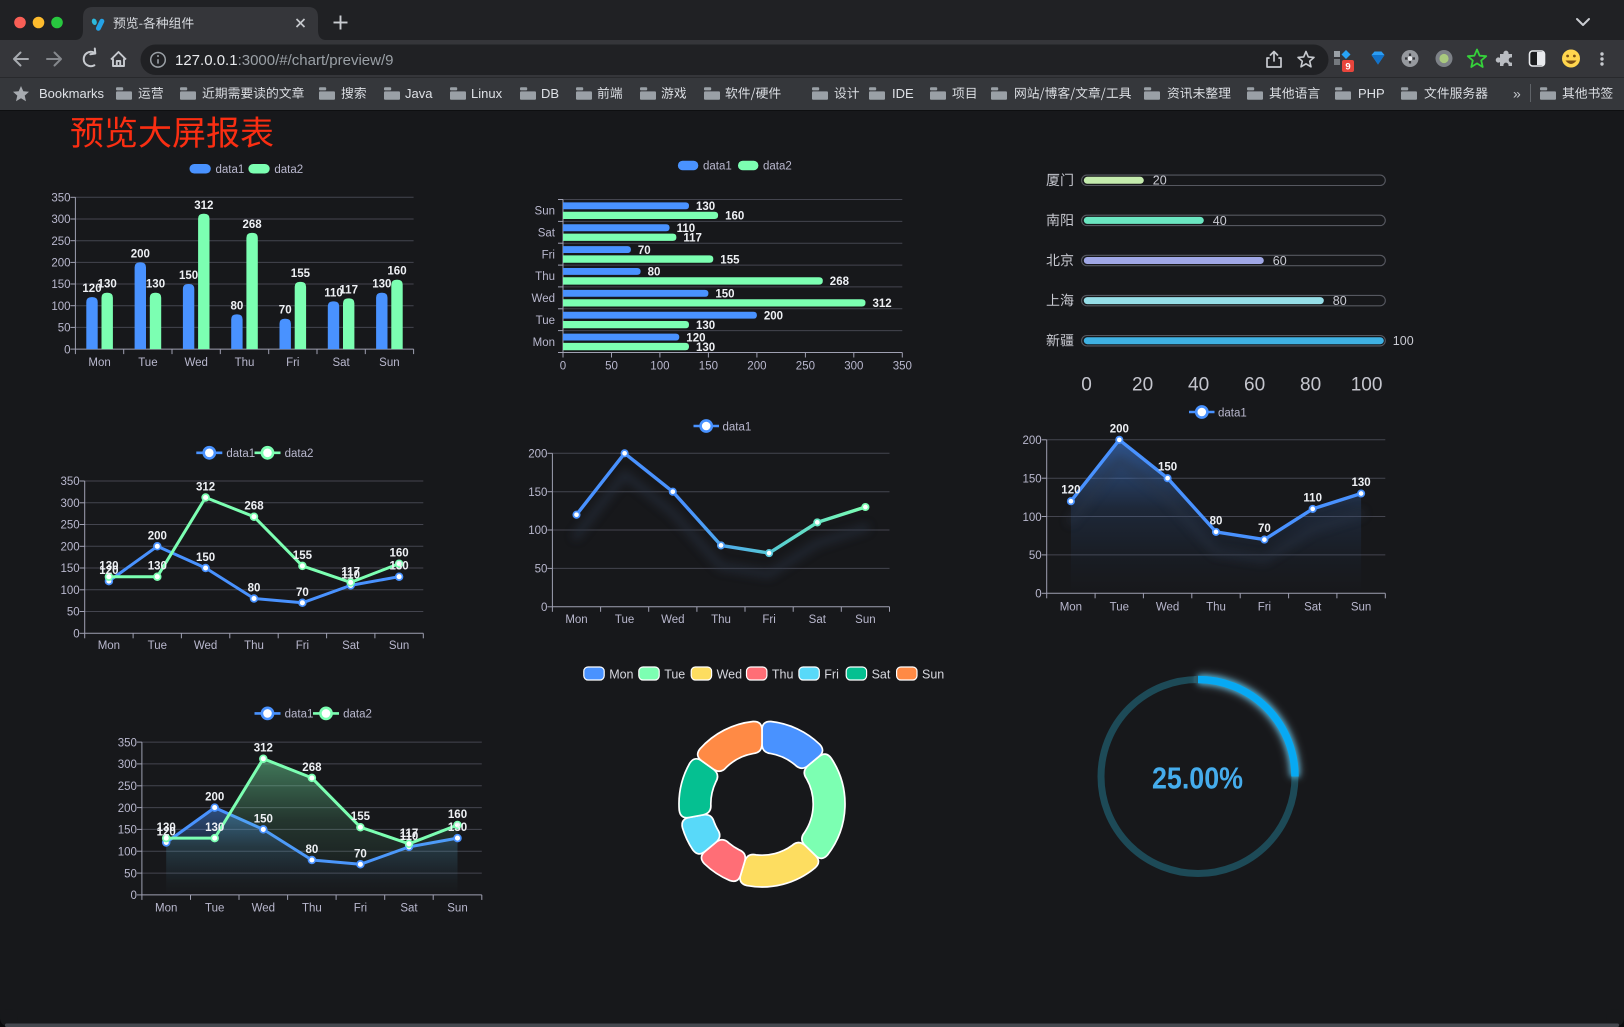 The height and width of the screenshot is (1027, 1624). I want to click on svg-text: 9, so click(1347, 67).